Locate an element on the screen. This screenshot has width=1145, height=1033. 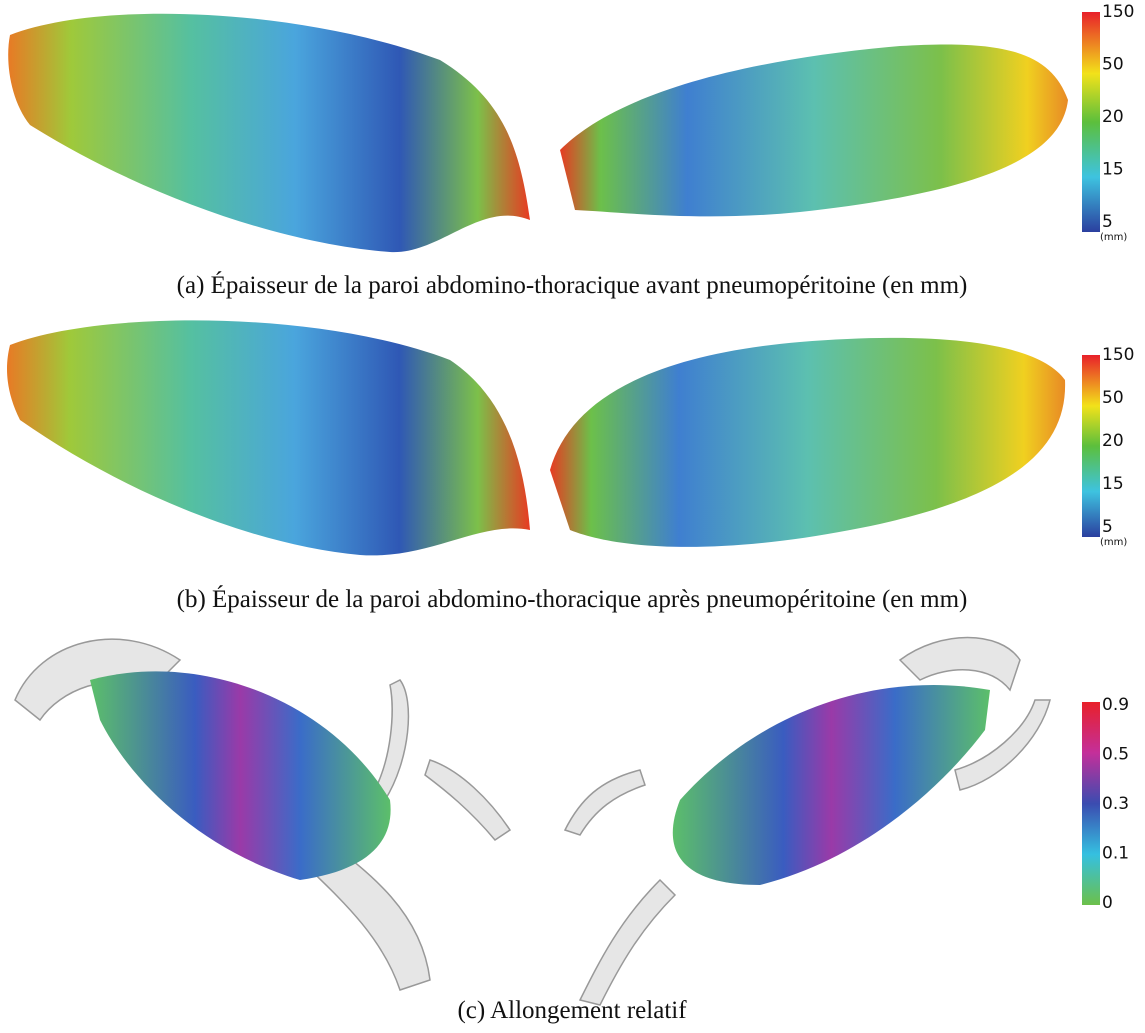
colorbar-label: 0.9 is located at coordinates (1115, 705).